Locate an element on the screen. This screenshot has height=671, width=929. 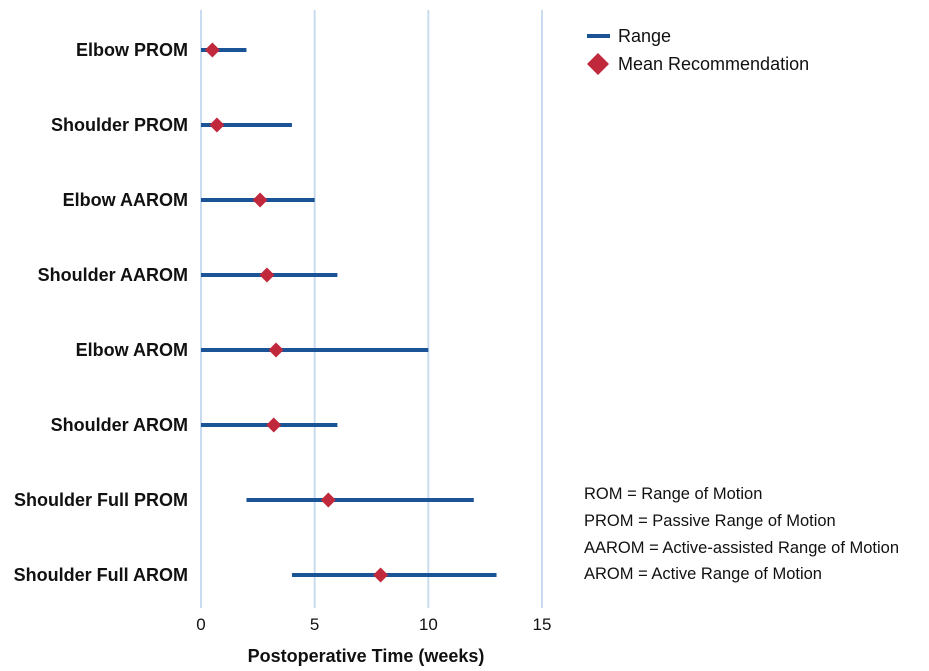
note-line: ROM = Range of Motion is located at coordinates (673, 494).